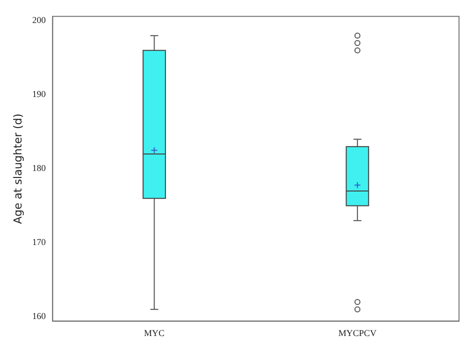 The width and height of the screenshot is (472, 350). Describe the element at coordinates (39, 94) in the screenshot. I see `y-tick-label: 190` at that location.